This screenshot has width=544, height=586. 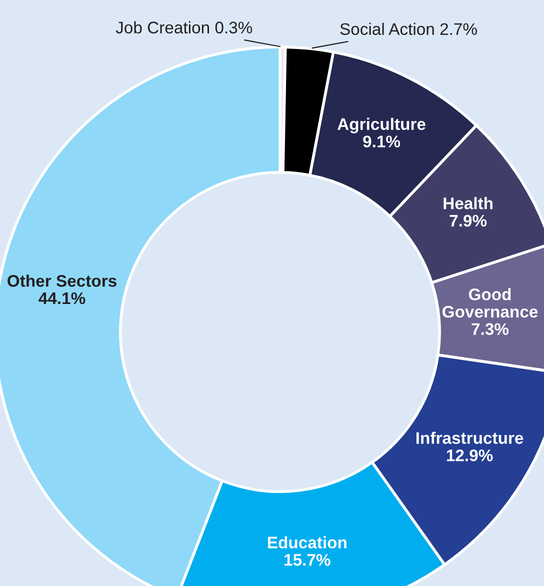 What do you see at coordinates (468, 203) in the screenshot?
I see `slice-label: Health` at bounding box center [468, 203].